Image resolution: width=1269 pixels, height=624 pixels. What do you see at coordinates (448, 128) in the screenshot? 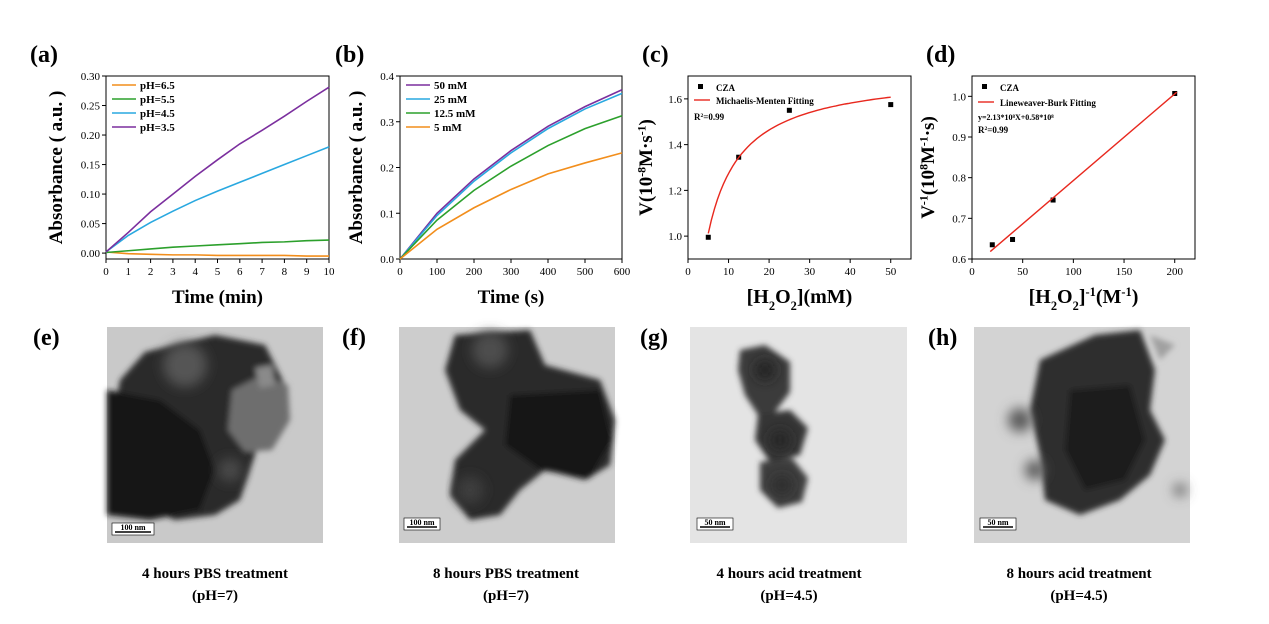
I see `legend-label: 5 mM` at bounding box center [448, 128].